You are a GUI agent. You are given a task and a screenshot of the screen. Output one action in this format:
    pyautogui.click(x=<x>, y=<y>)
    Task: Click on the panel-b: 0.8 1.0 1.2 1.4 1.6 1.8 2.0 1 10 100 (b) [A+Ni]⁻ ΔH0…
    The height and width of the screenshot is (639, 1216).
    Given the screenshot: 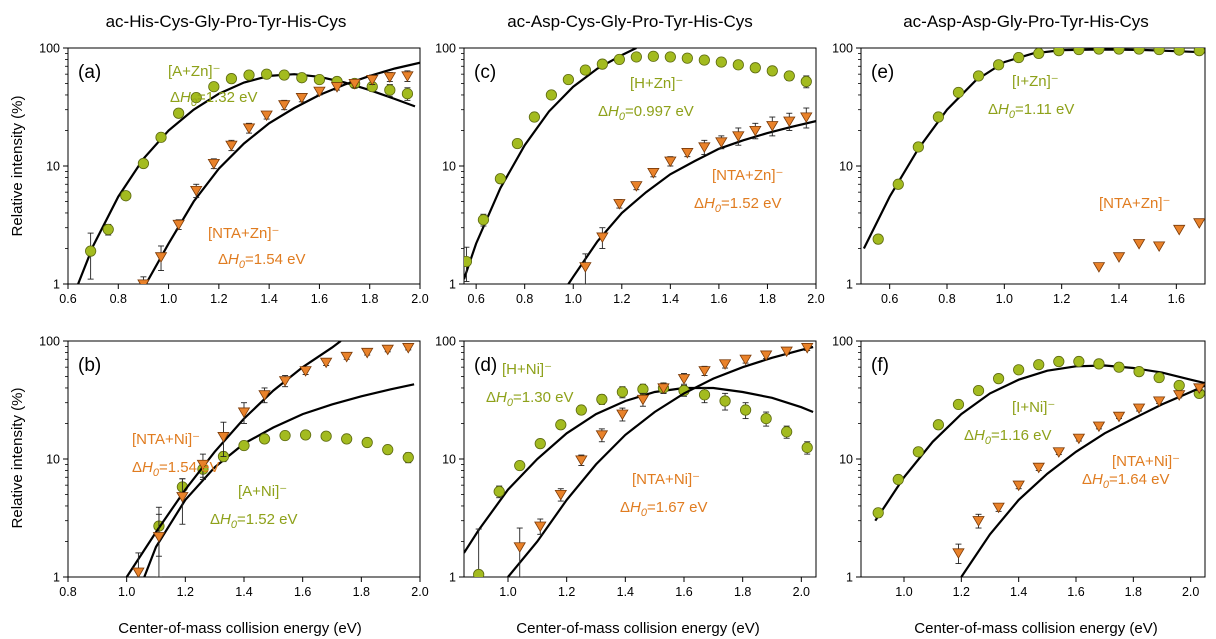 What is the action you would take?
    pyautogui.click(x=234, y=467)
    